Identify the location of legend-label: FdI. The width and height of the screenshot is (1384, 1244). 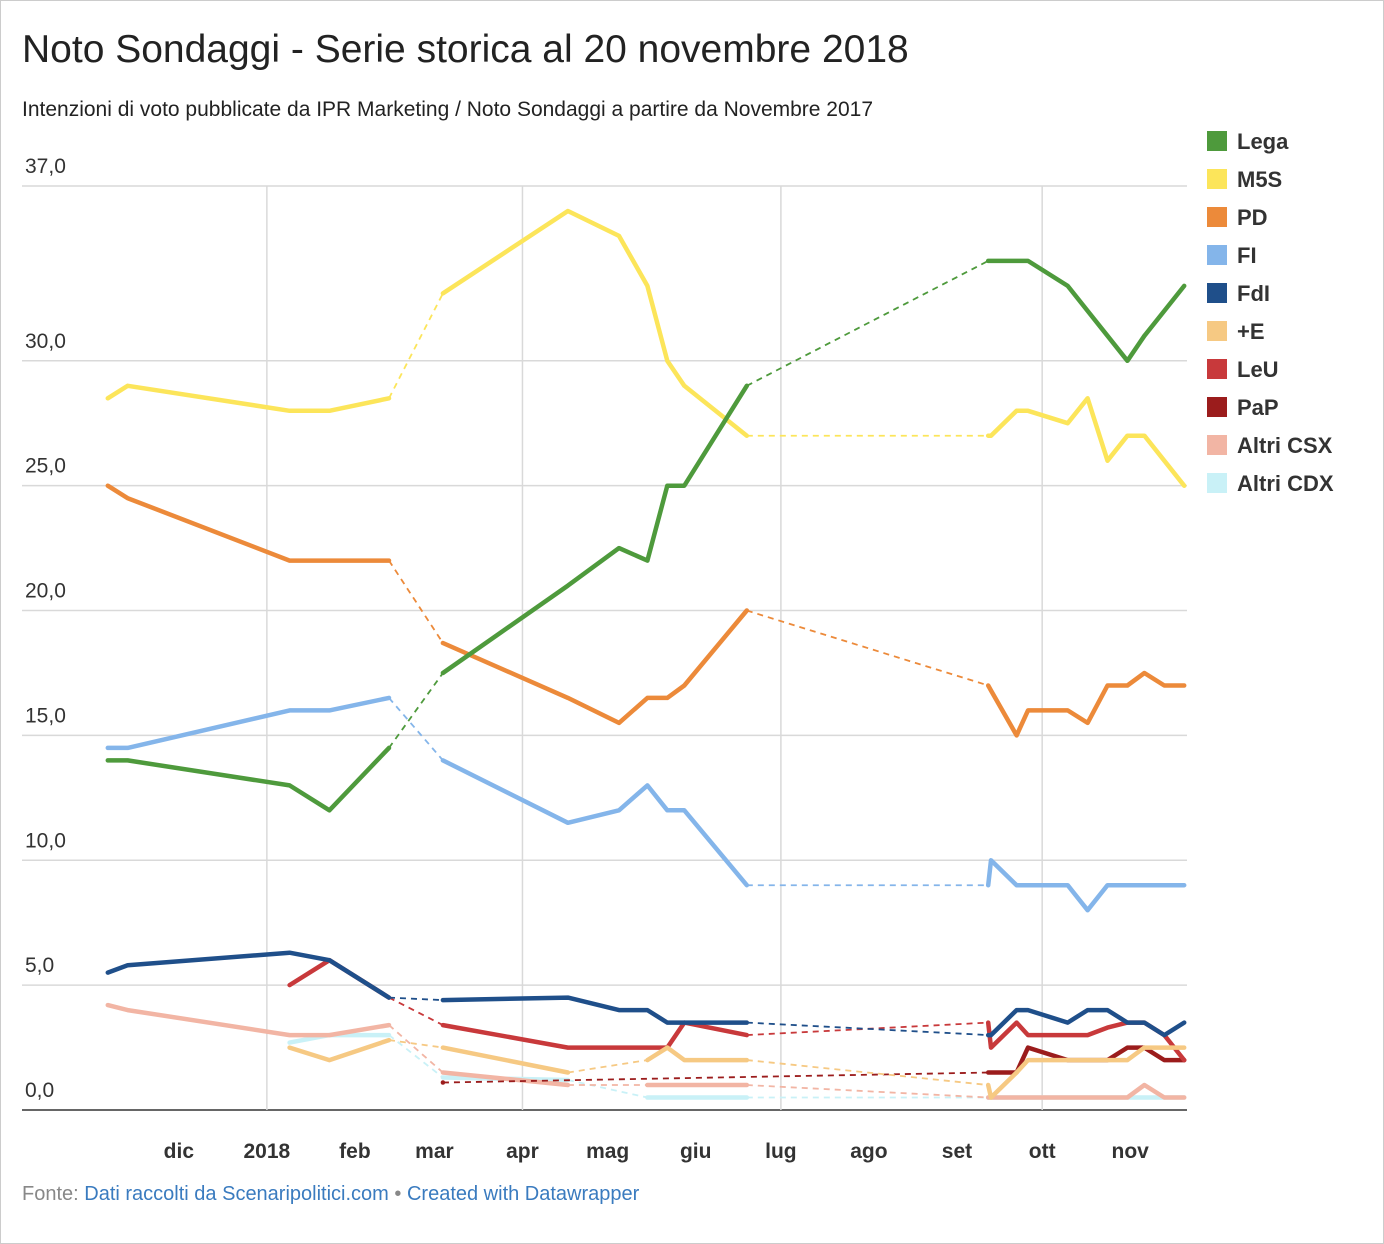
(1253, 293).